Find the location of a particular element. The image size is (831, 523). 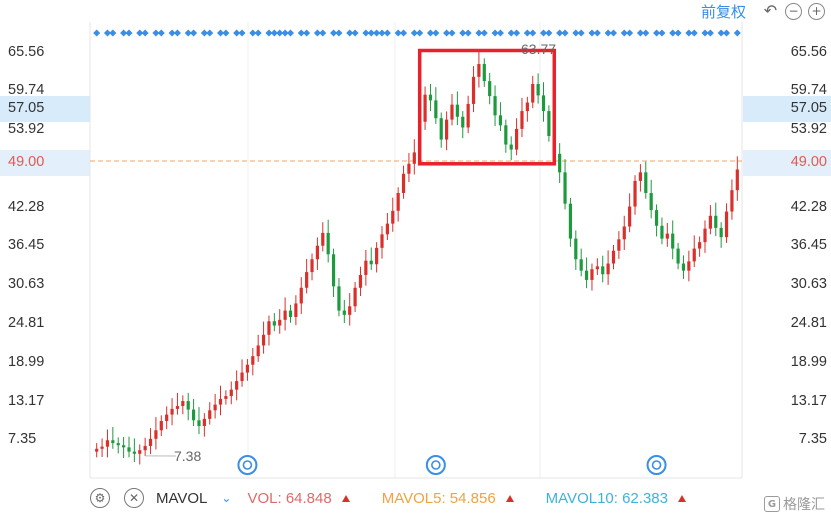

watermark-logo: G 格隆汇 is located at coordinates (794, 504).